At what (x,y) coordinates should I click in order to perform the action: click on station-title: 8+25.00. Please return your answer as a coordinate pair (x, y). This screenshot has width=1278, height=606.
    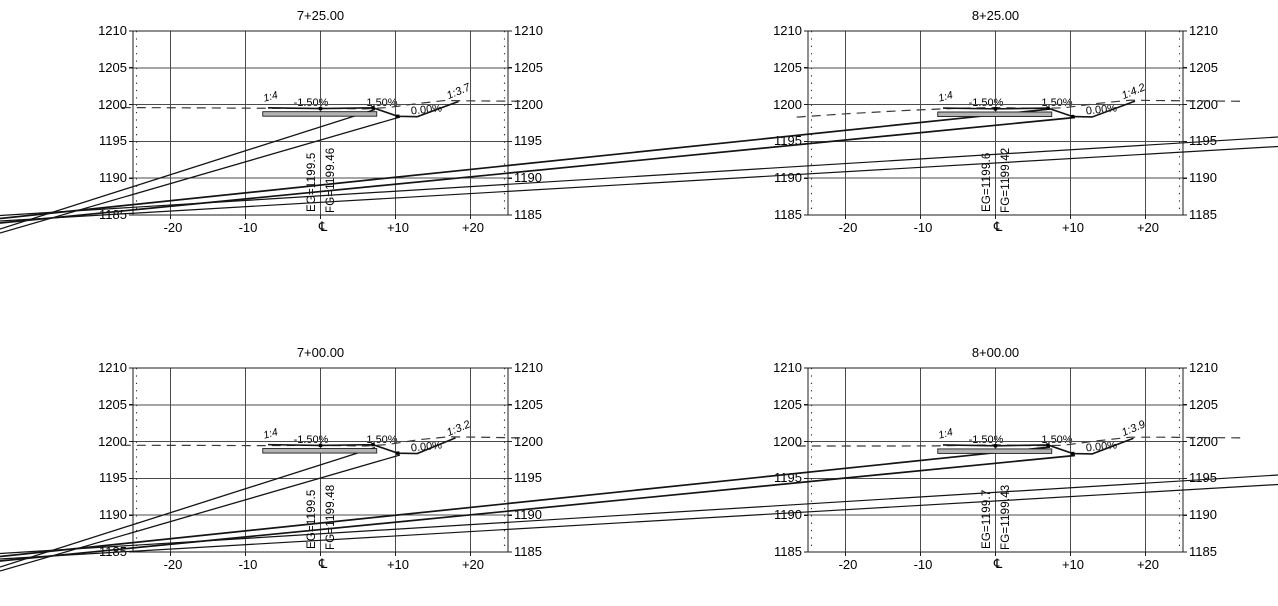
    Looking at the image, I should click on (995, 15).